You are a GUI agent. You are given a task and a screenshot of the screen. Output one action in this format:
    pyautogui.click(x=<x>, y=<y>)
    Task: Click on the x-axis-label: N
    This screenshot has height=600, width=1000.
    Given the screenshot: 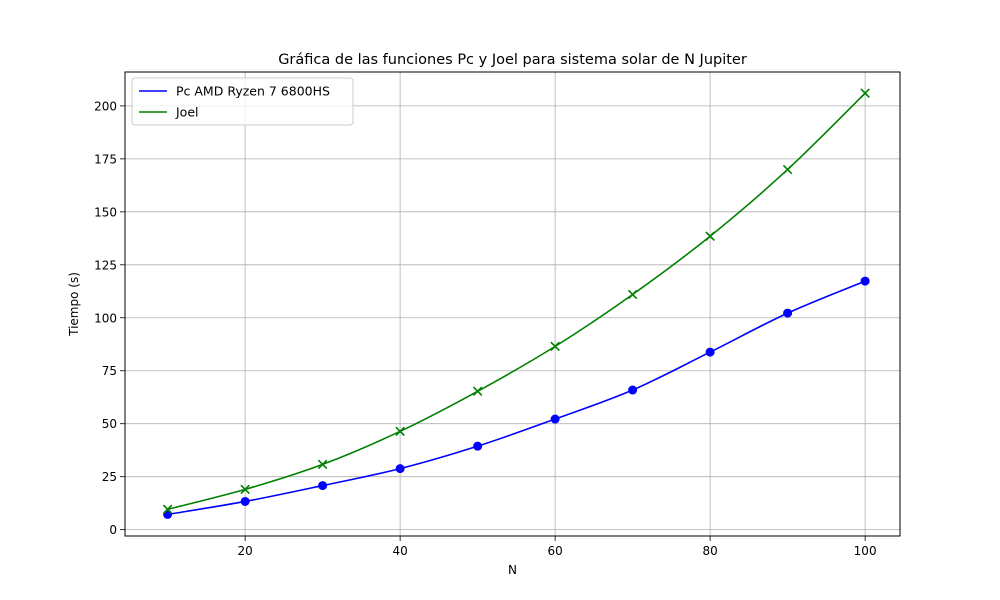 What is the action you would take?
    pyautogui.click(x=512, y=570)
    